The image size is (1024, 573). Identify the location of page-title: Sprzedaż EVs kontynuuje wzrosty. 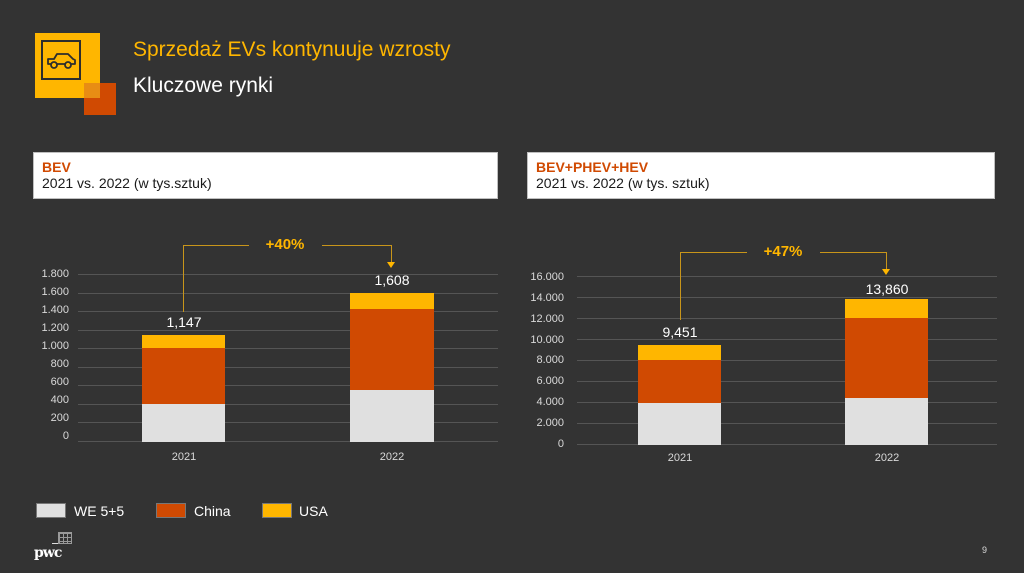
(292, 49).